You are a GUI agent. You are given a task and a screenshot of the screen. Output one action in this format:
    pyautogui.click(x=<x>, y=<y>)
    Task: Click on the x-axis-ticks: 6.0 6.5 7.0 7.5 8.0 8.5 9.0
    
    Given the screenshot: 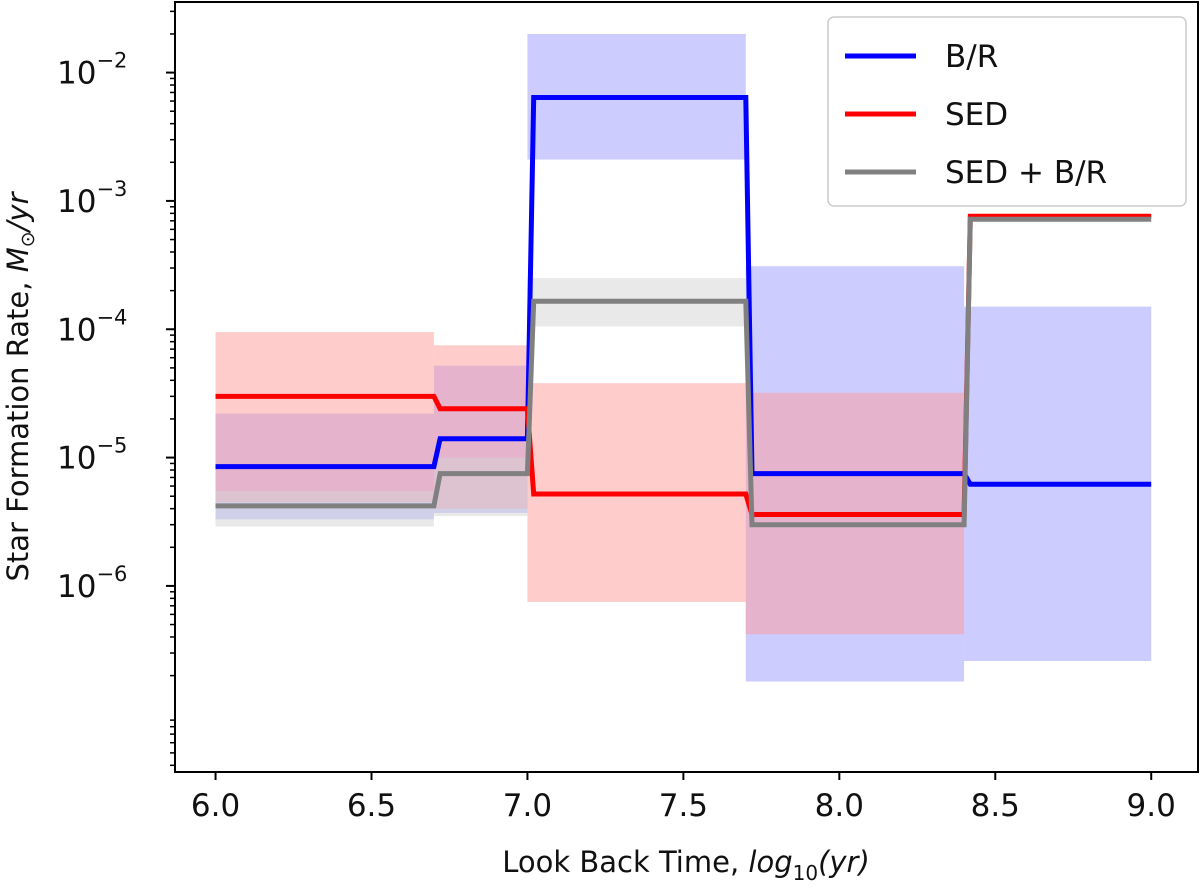 What is the action you would take?
    pyautogui.click(x=683, y=798)
    